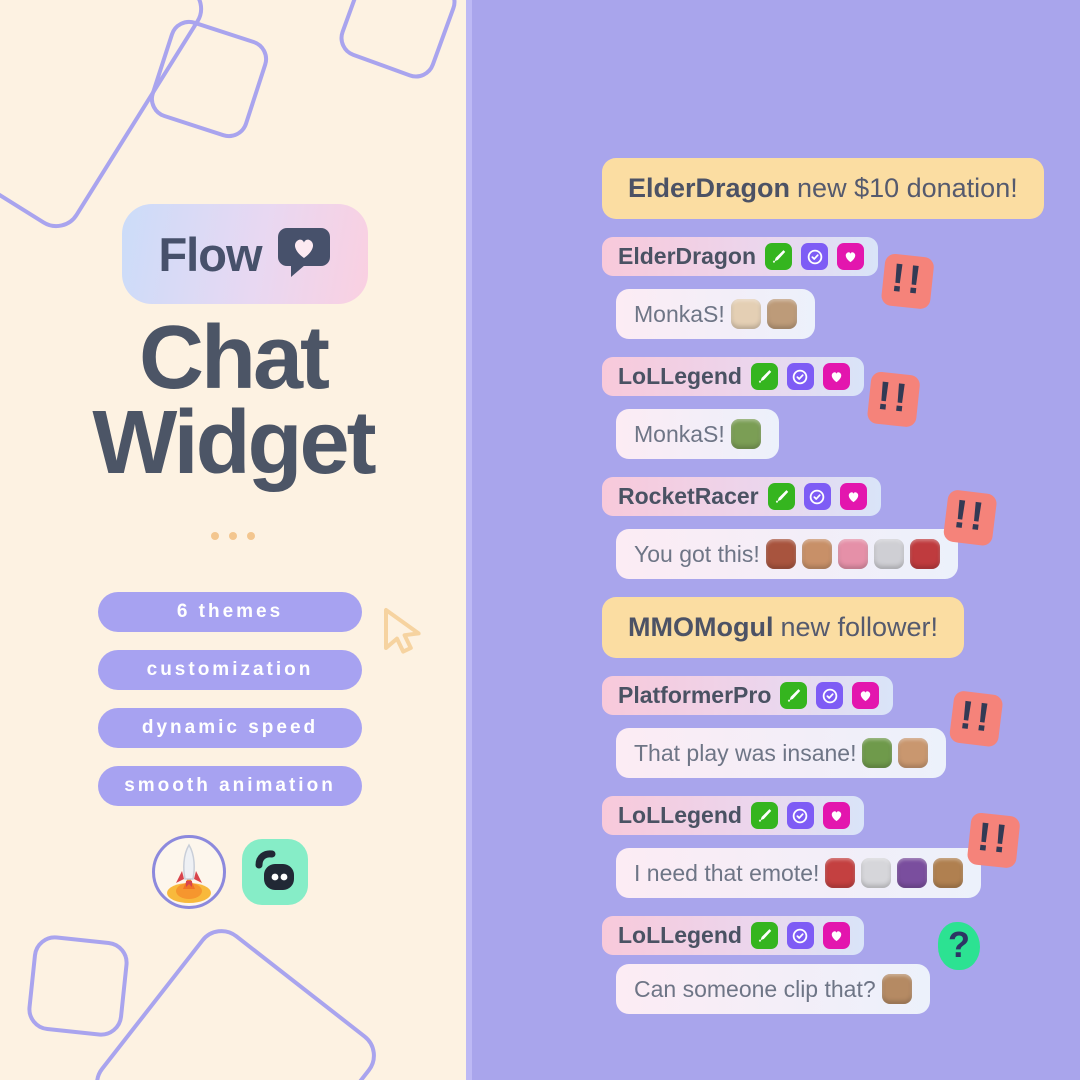 The image size is (1080, 1080). What do you see at coordinates (799, 528) in the screenshot?
I see `chat-message: RocketRacer !! You got this!` at bounding box center [799, 528].